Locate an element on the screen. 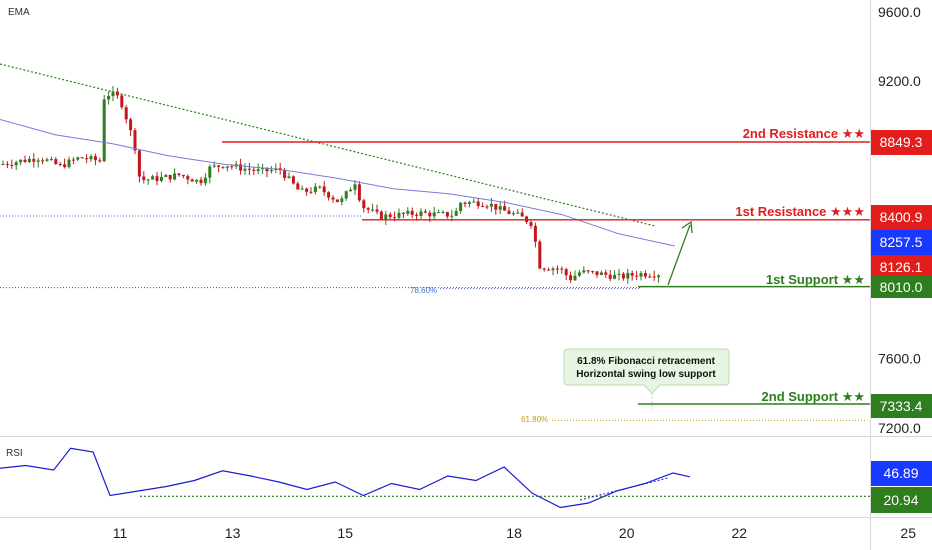 The image size is (932, 550). price-tag-support-2: 7333.4 is located at coordinates (901, 406).